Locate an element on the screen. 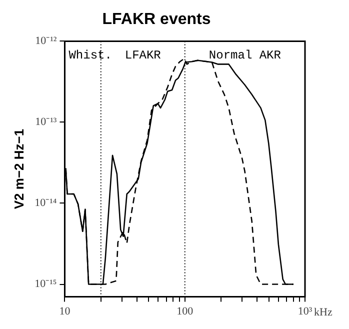 The height and width of the screenshot is (329, 349). y-tick-label: 10⁻¹⁵ is located at coordinates (45, 284).